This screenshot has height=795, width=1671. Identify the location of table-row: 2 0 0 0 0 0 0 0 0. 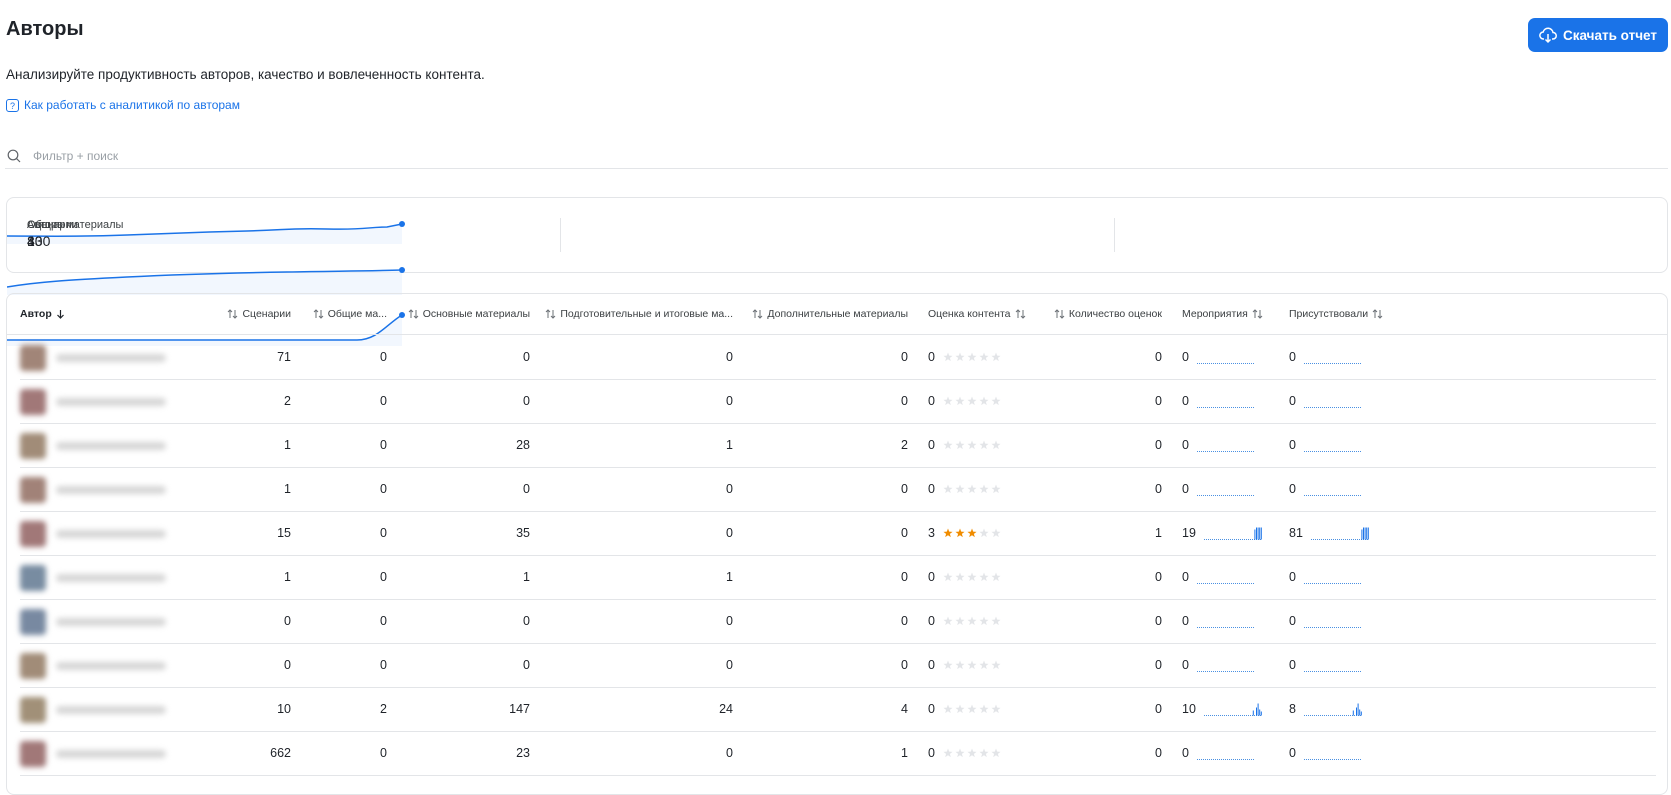
(838, 401).